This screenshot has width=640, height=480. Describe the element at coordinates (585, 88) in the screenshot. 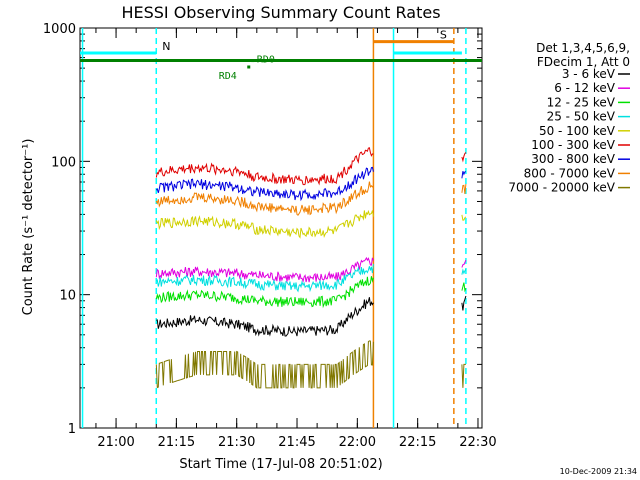

I see `legend-entry-label: 6 - 12 keV` at that location.